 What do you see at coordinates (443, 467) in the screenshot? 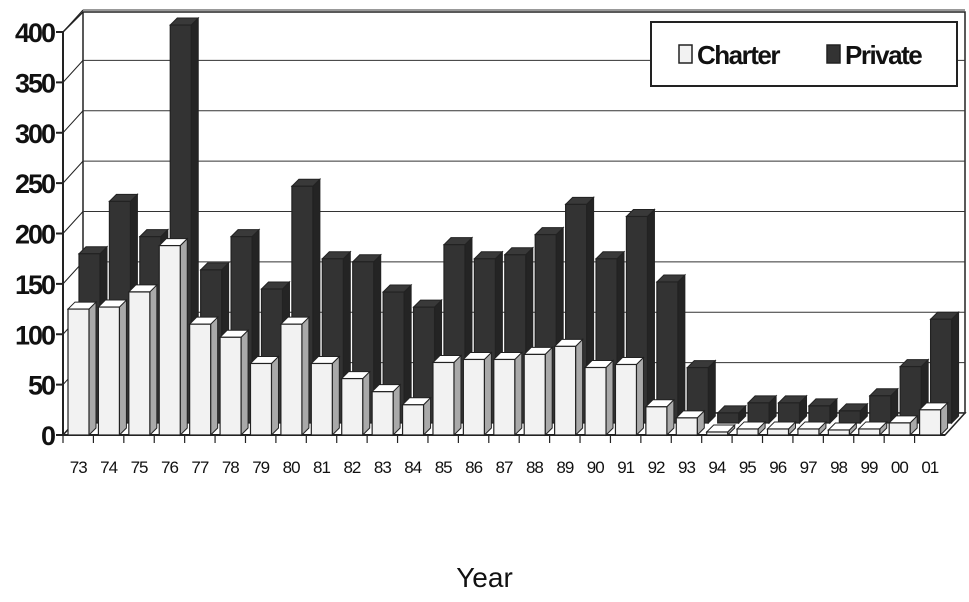
I see `x-tick-label: 85` at bounding box center [443, 467].